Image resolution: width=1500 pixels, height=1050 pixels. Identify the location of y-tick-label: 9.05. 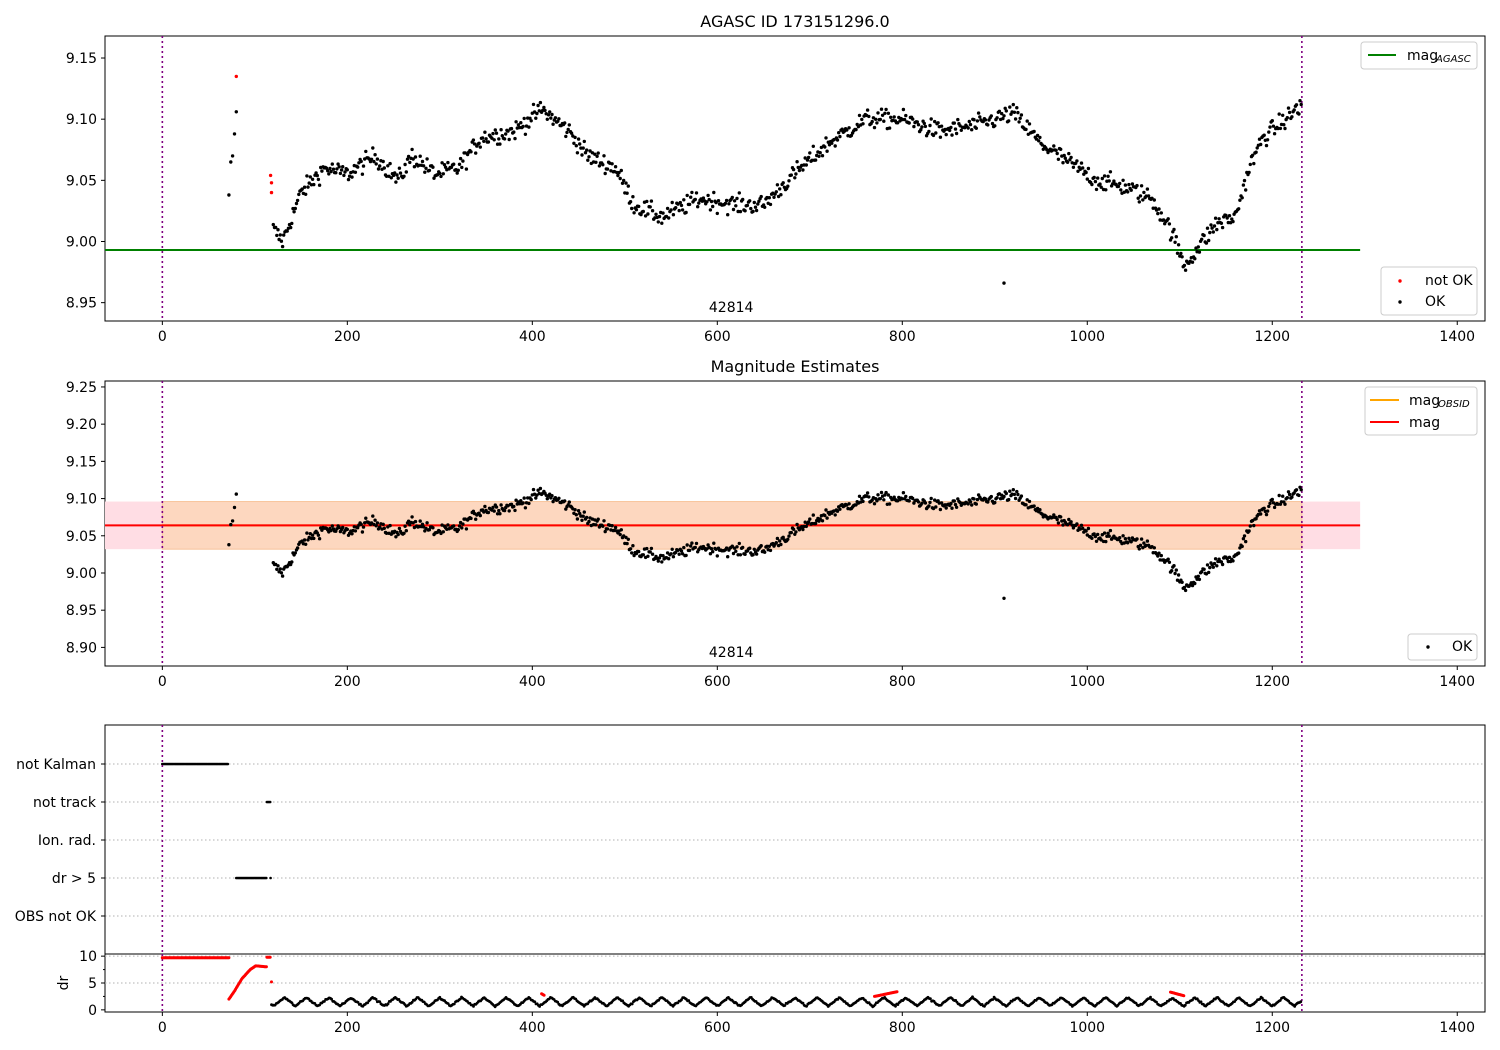
(81, 181).